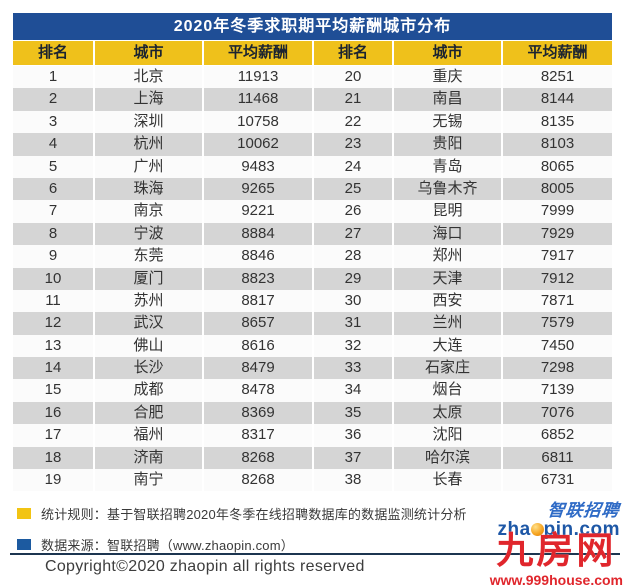 The height and width of the screenshot is (588, 625). What do you see at coordinates (147, 435) in the screenshot?
I see `city-cell-left: 福州` at bounding box center [147, 435].